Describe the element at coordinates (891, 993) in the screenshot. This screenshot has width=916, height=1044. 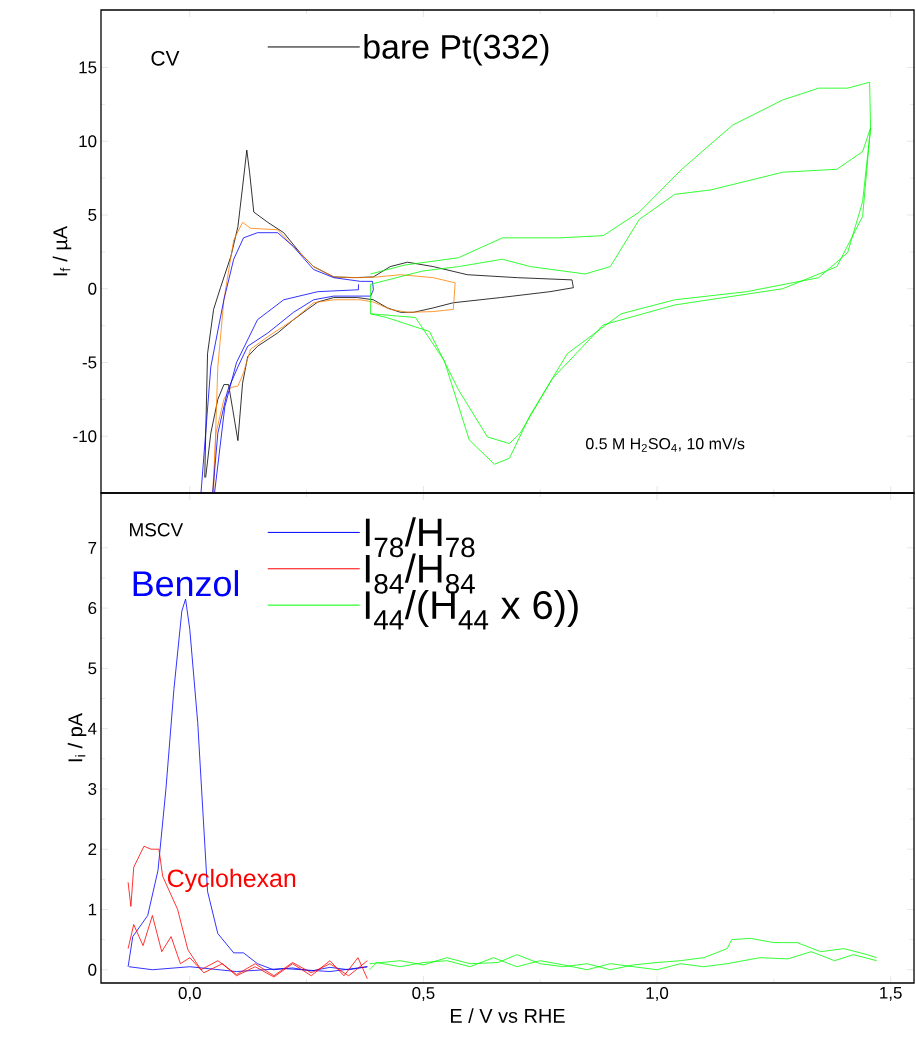
I see `x-tick-label: 1,5` at that location.